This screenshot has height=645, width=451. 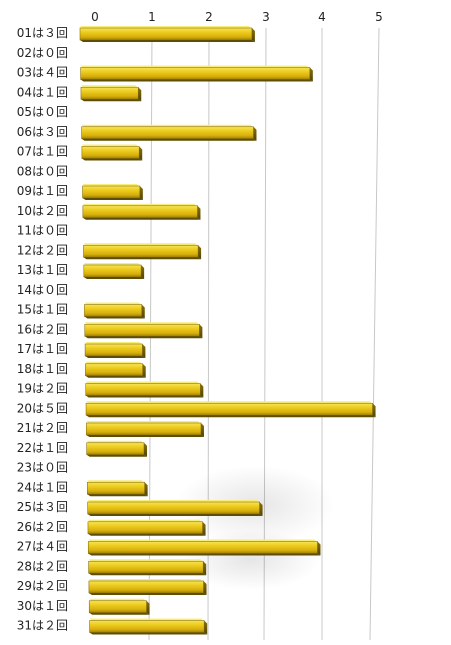 What do you see at coordinates (42, 468) in the screenshot?
I see `category-label: 23は０回` at bounding box center [42, 468].